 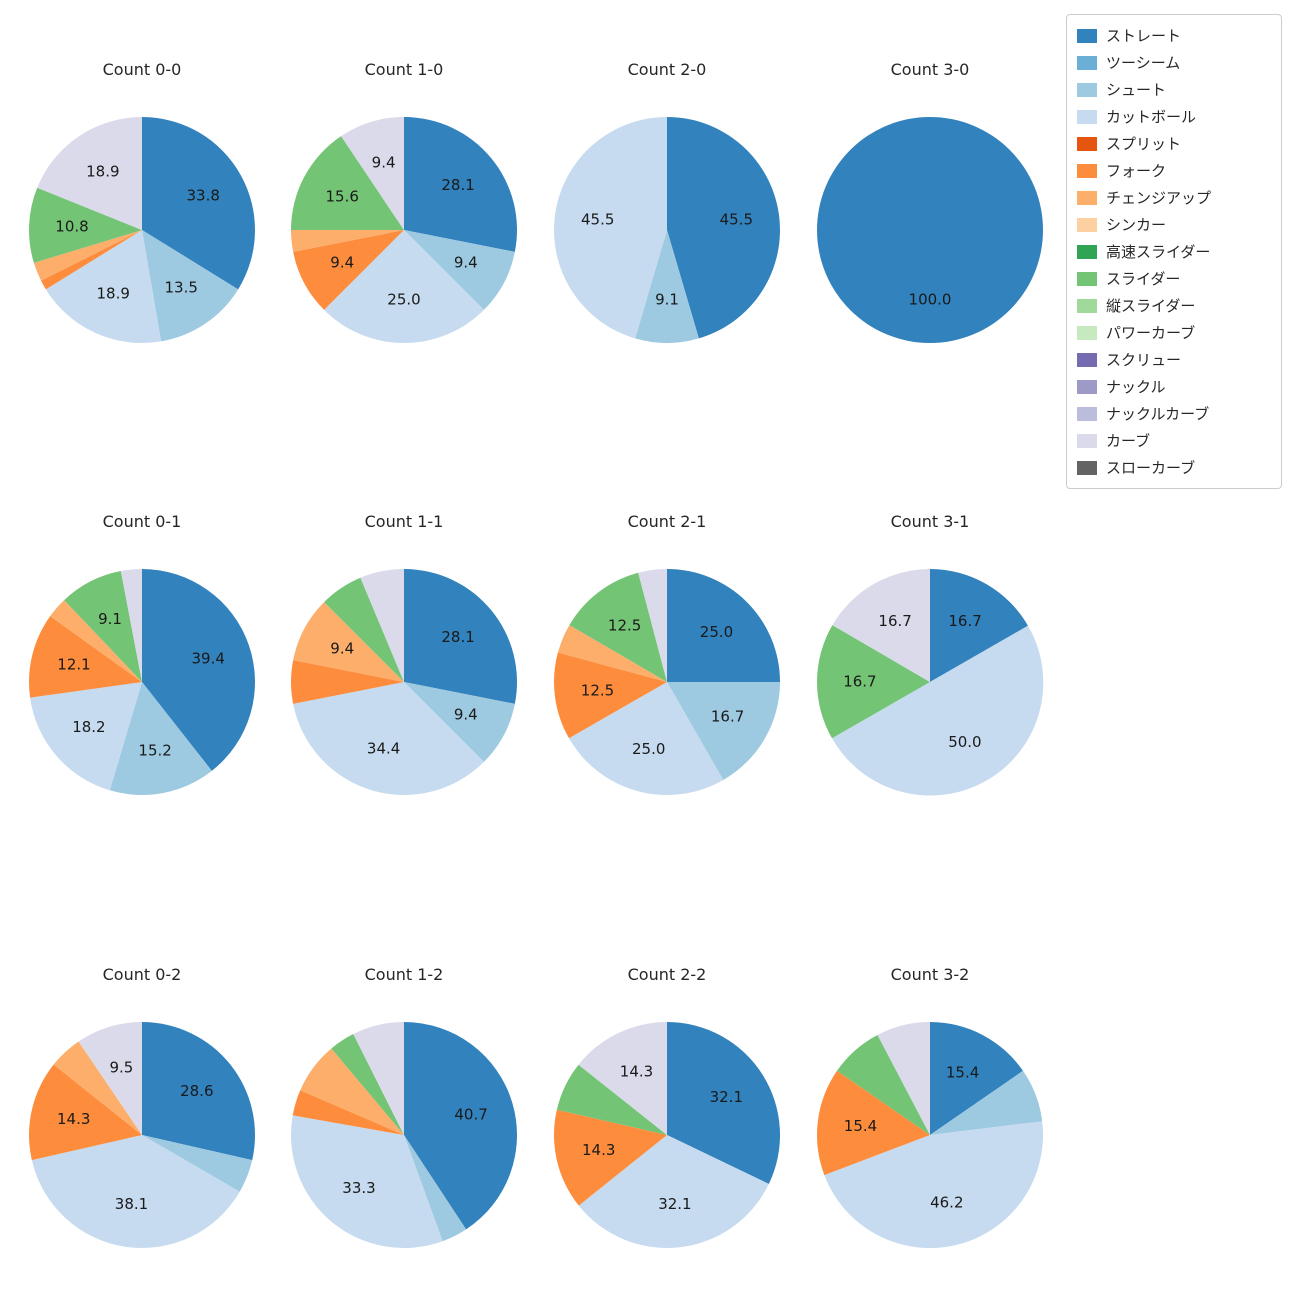 What do you see at coordinates (88, 727) in the screenshot?
I see `pie-percent-label: 18.2` at bounding box center [88, 727].